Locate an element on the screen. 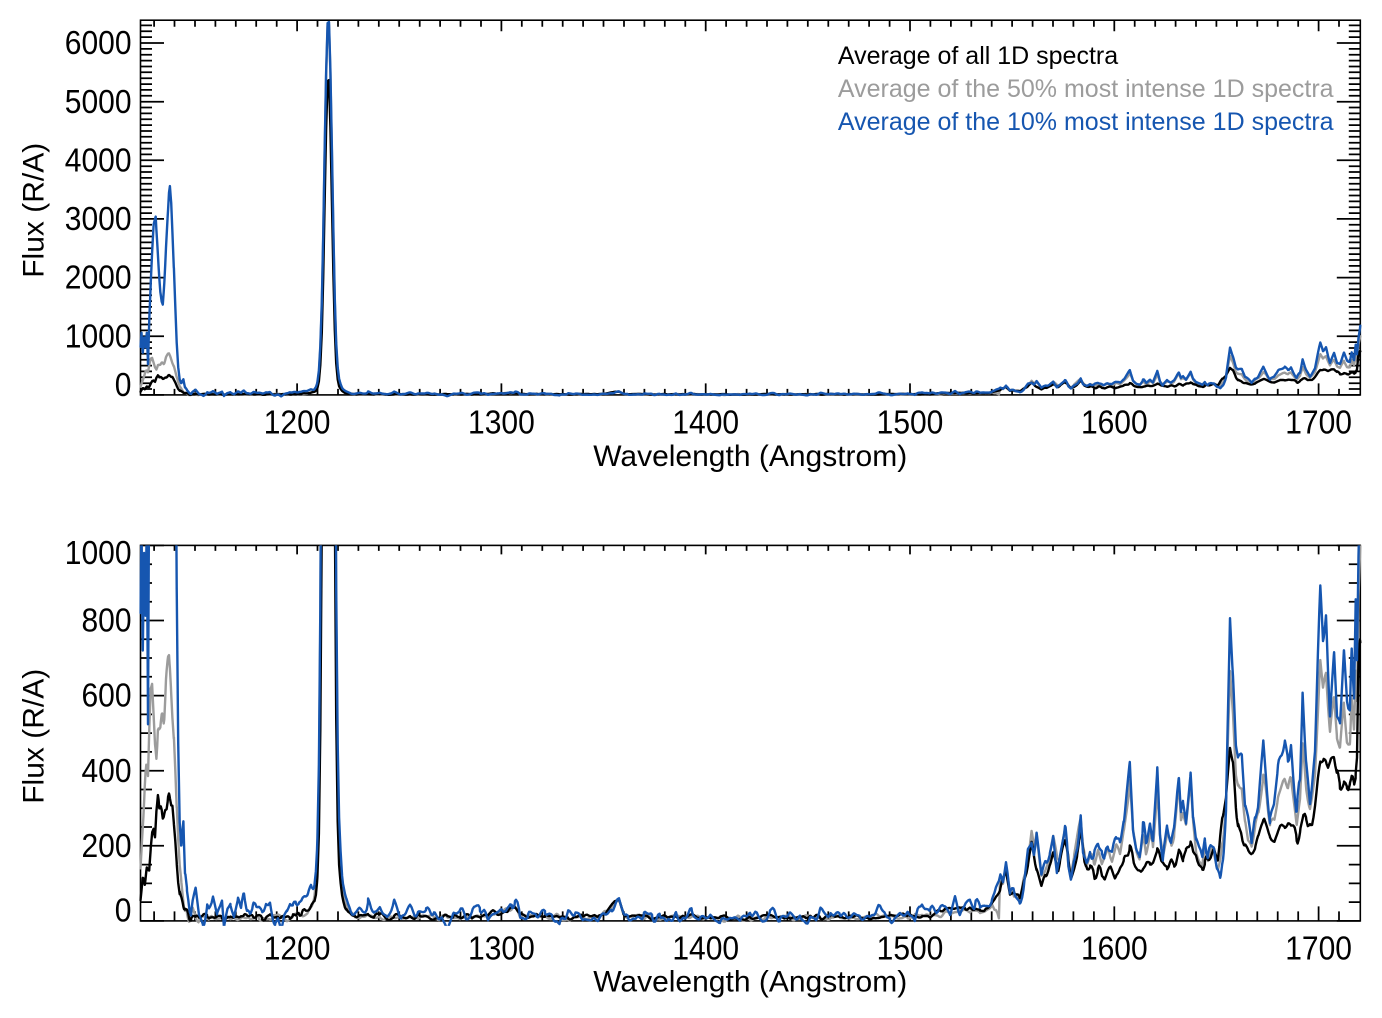 This screenshot has height=1018, width=1382. svg-text: 3000 is located at coordinates (98, 219).